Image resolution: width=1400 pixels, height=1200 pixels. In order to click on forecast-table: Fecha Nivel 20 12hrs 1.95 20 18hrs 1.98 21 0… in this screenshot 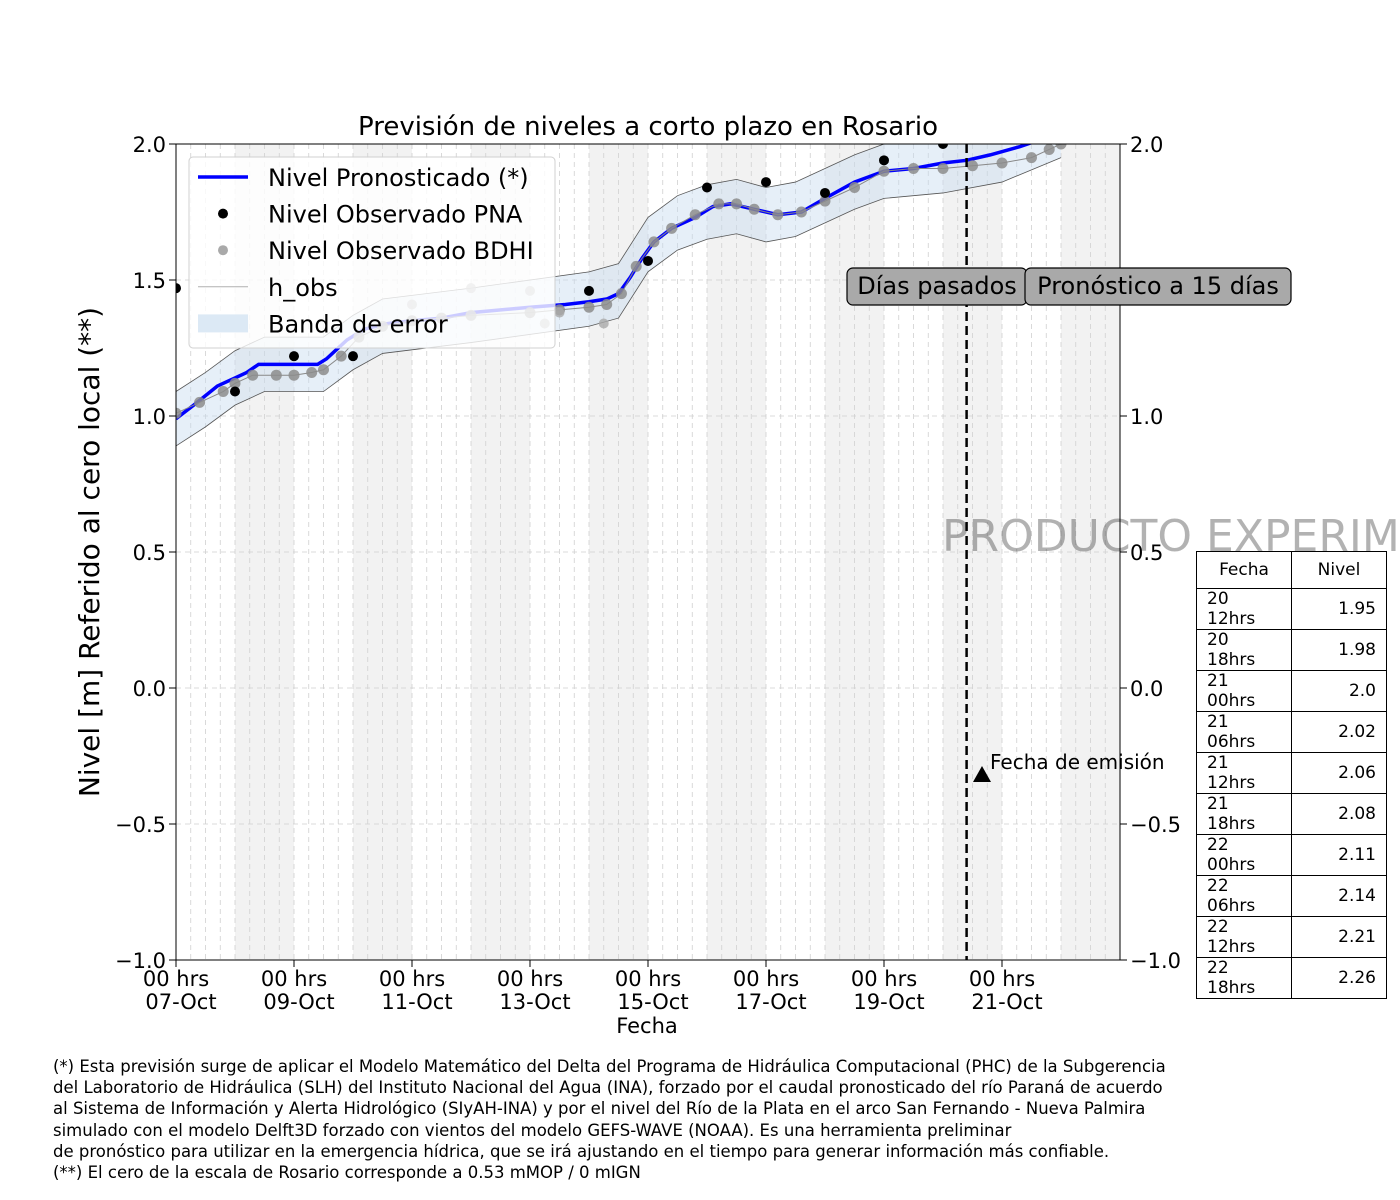, I will do `click(1291, 775)`.